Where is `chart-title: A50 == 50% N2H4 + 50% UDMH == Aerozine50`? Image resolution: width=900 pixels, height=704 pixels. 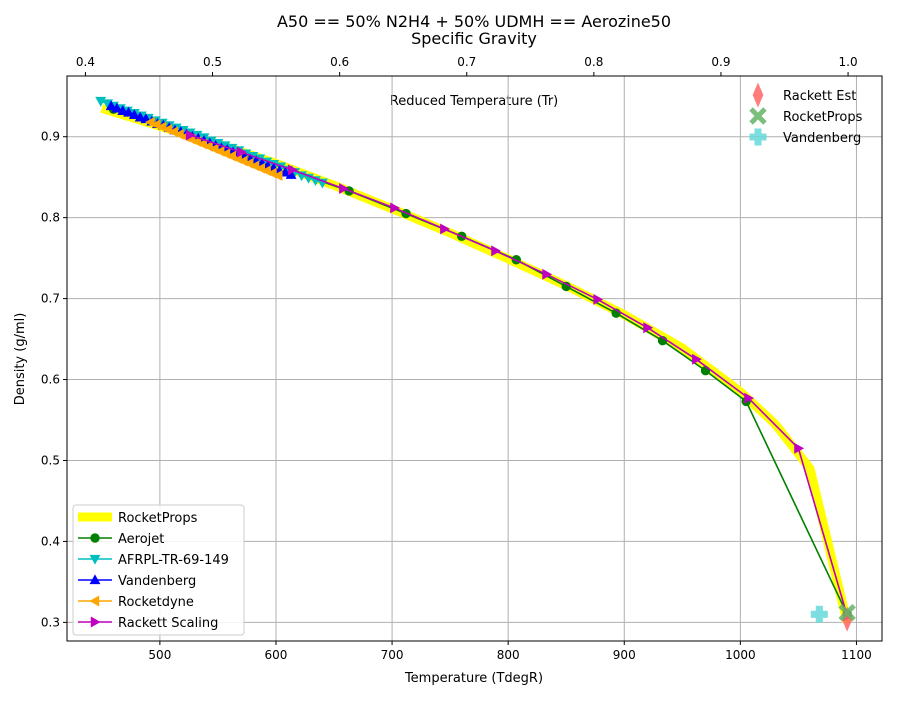 chart-title: A50 == 50% N2H4 + 50% UDMH == Aerozine50 is located at coordinates (474, 21).